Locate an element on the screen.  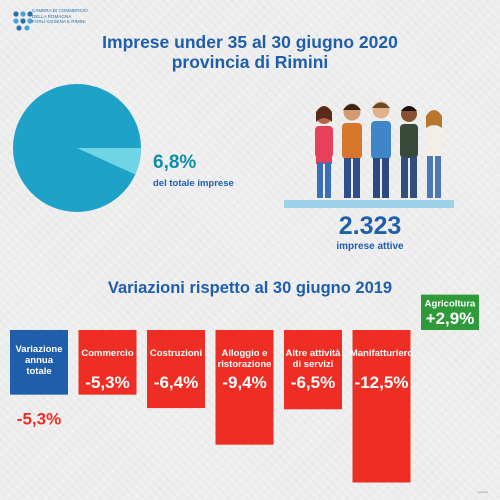
bar-label-0-2: totale is located at coordinates (38, 371).